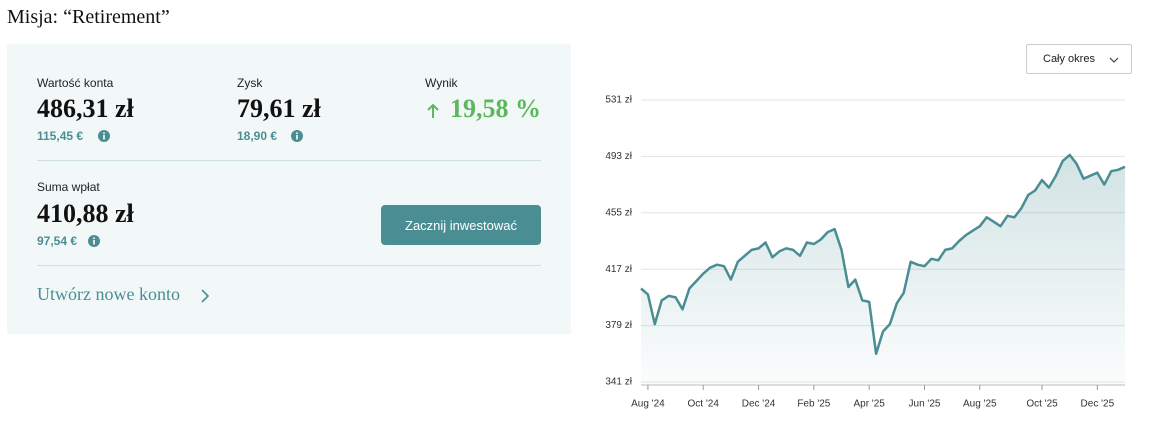  What do you see at coordinates (60, 136) in the screenshot?
I see `stat-sub: 115,45 €` at bounding box center [60, 136].